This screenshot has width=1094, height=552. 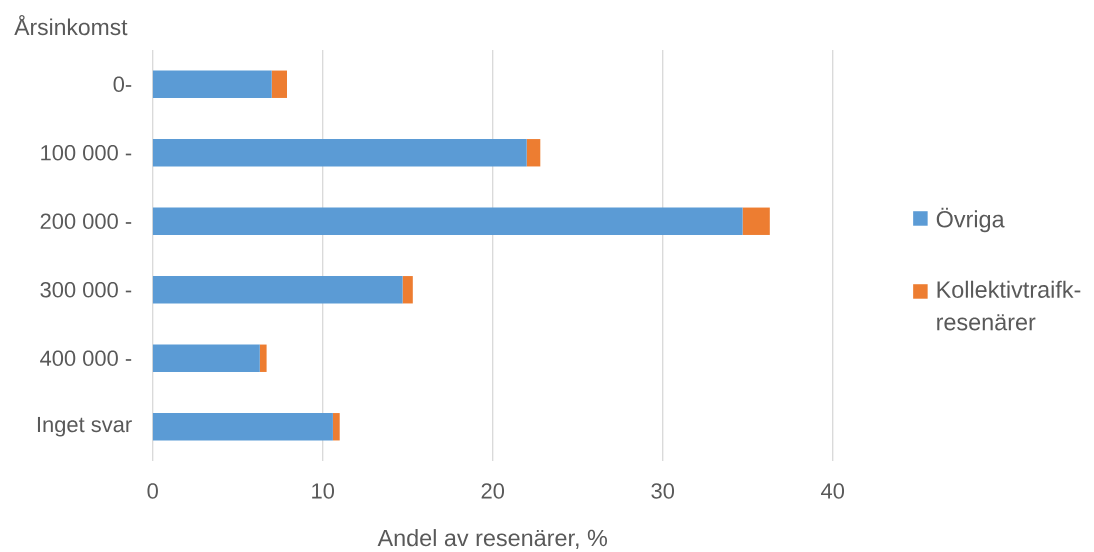 I want to click on y-tick-label: 100 000 -, so click(x=86, y=152).